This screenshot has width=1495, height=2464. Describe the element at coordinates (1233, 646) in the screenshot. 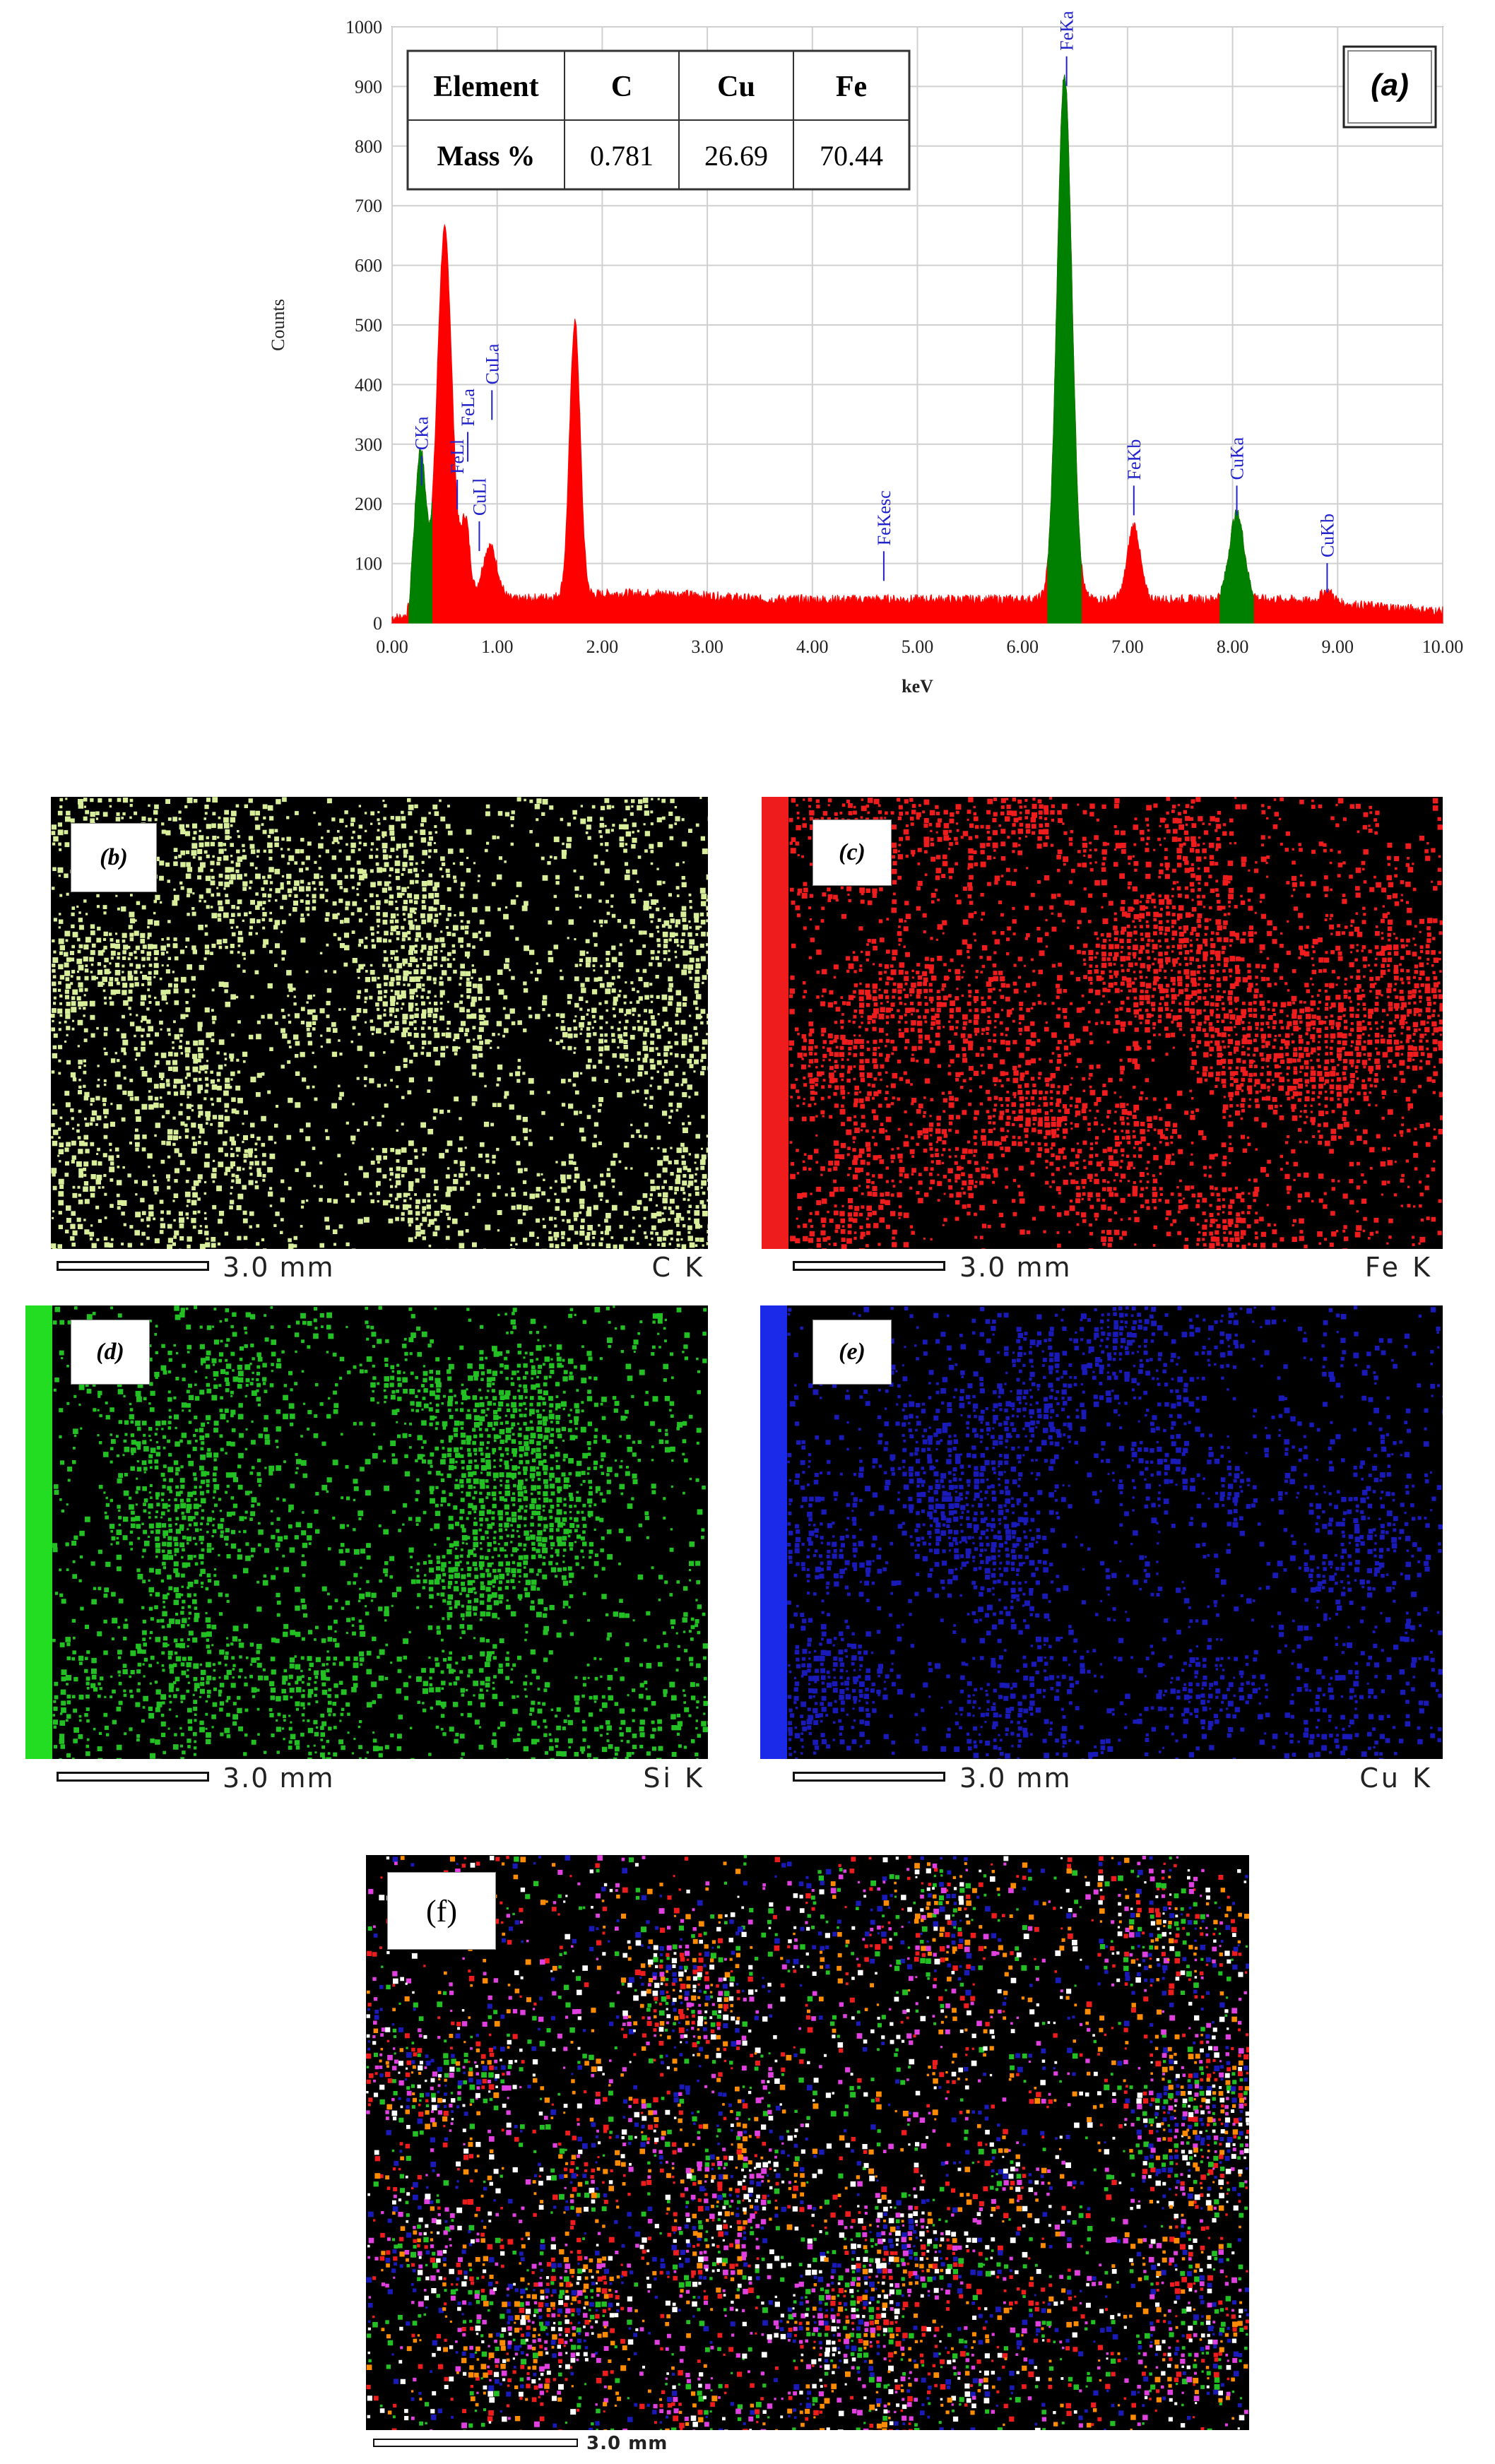

I see `x-tick-label-8: 8.00` at that location.